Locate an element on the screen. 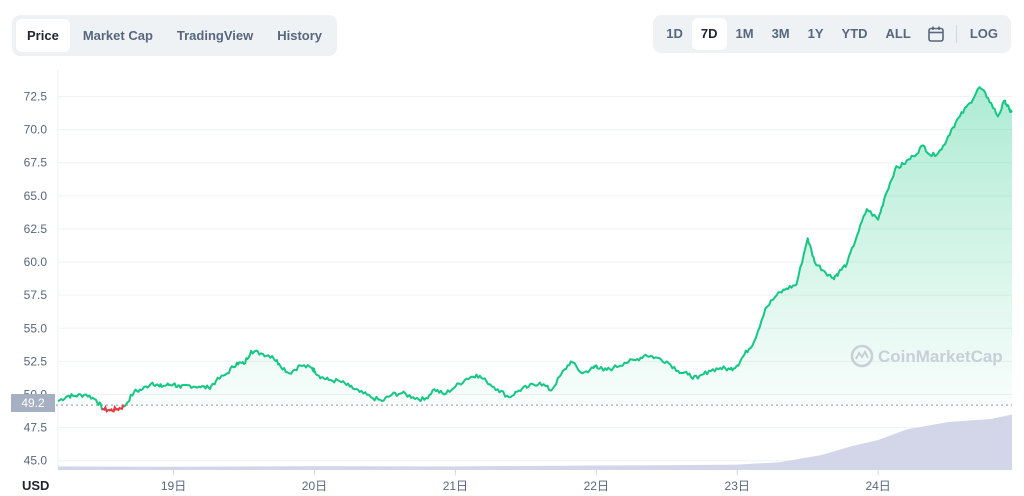  y-tick-label: 67.5 is located at coordinates (36, 163).